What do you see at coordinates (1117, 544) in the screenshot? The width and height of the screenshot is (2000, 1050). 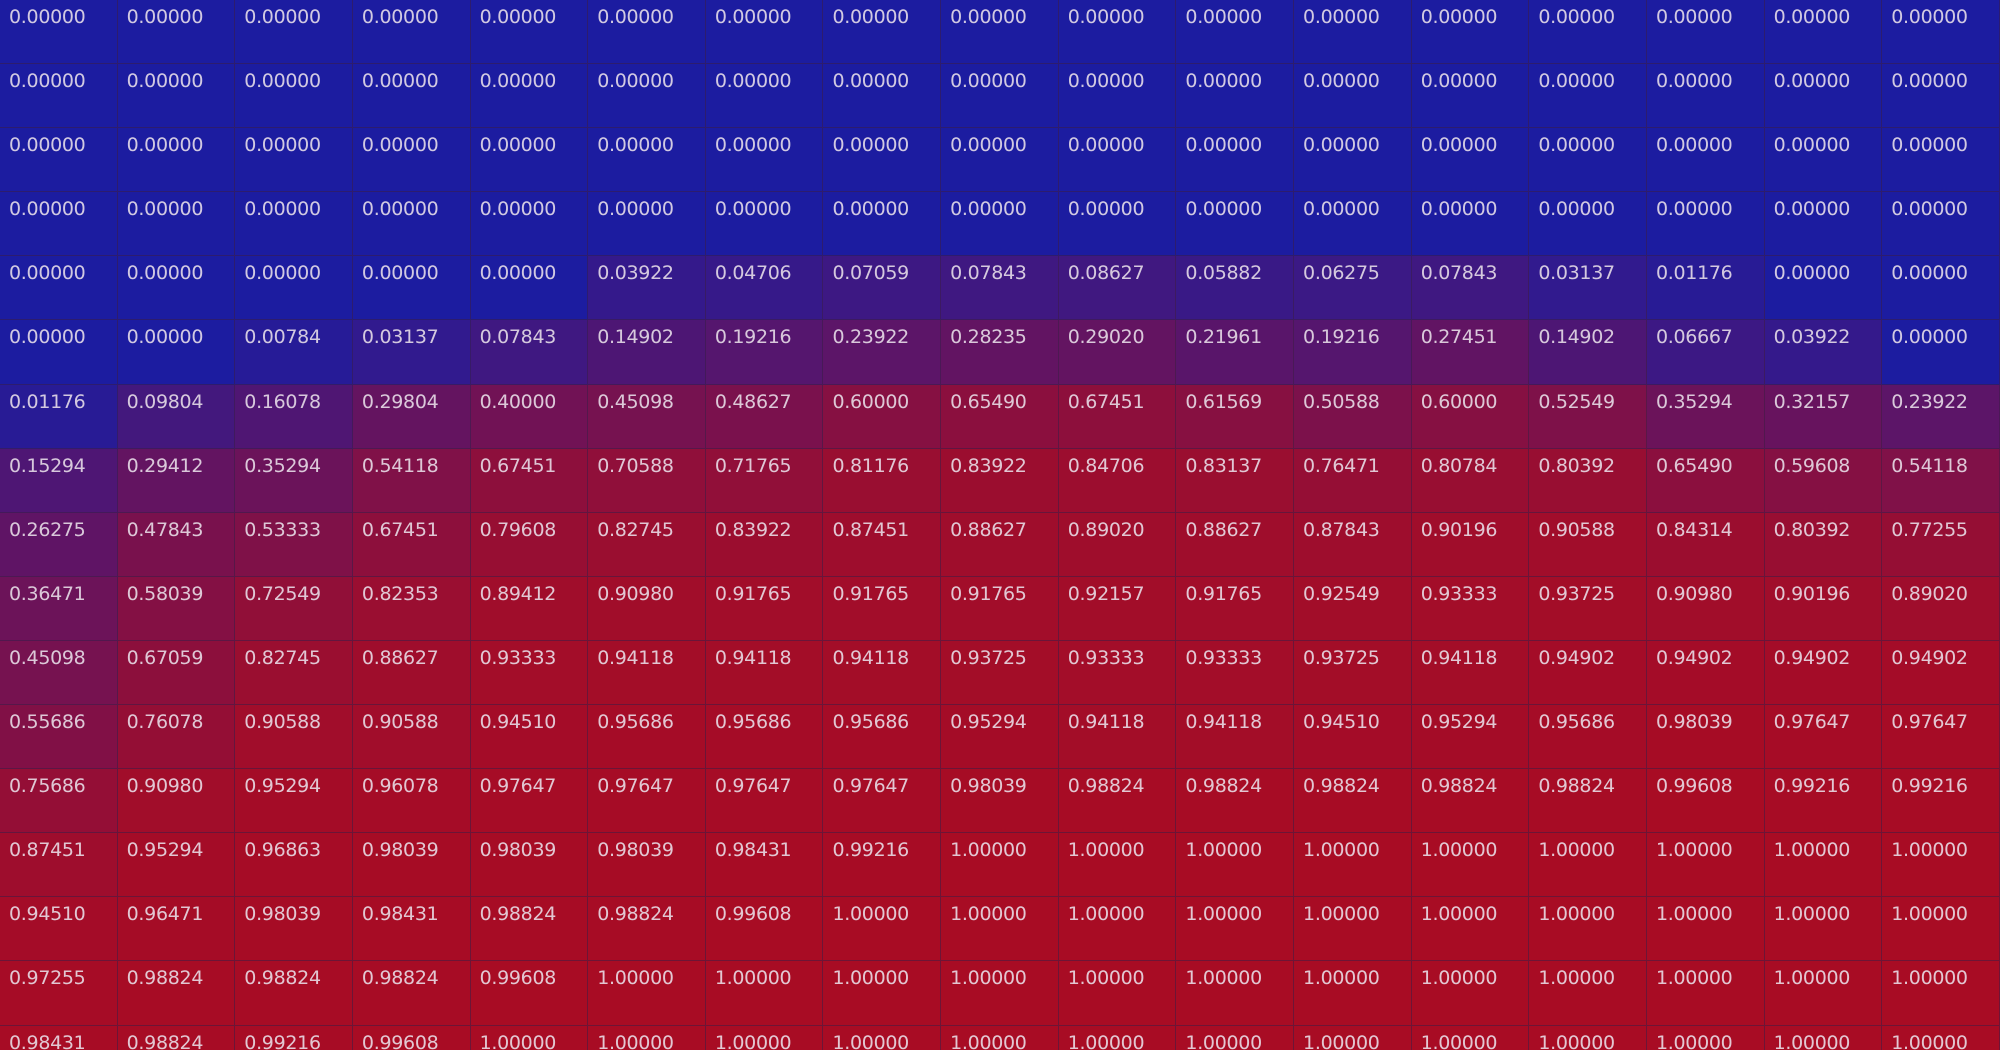 I see `heatmap-cell: 0.89020` at bounding box center [1117, 544].